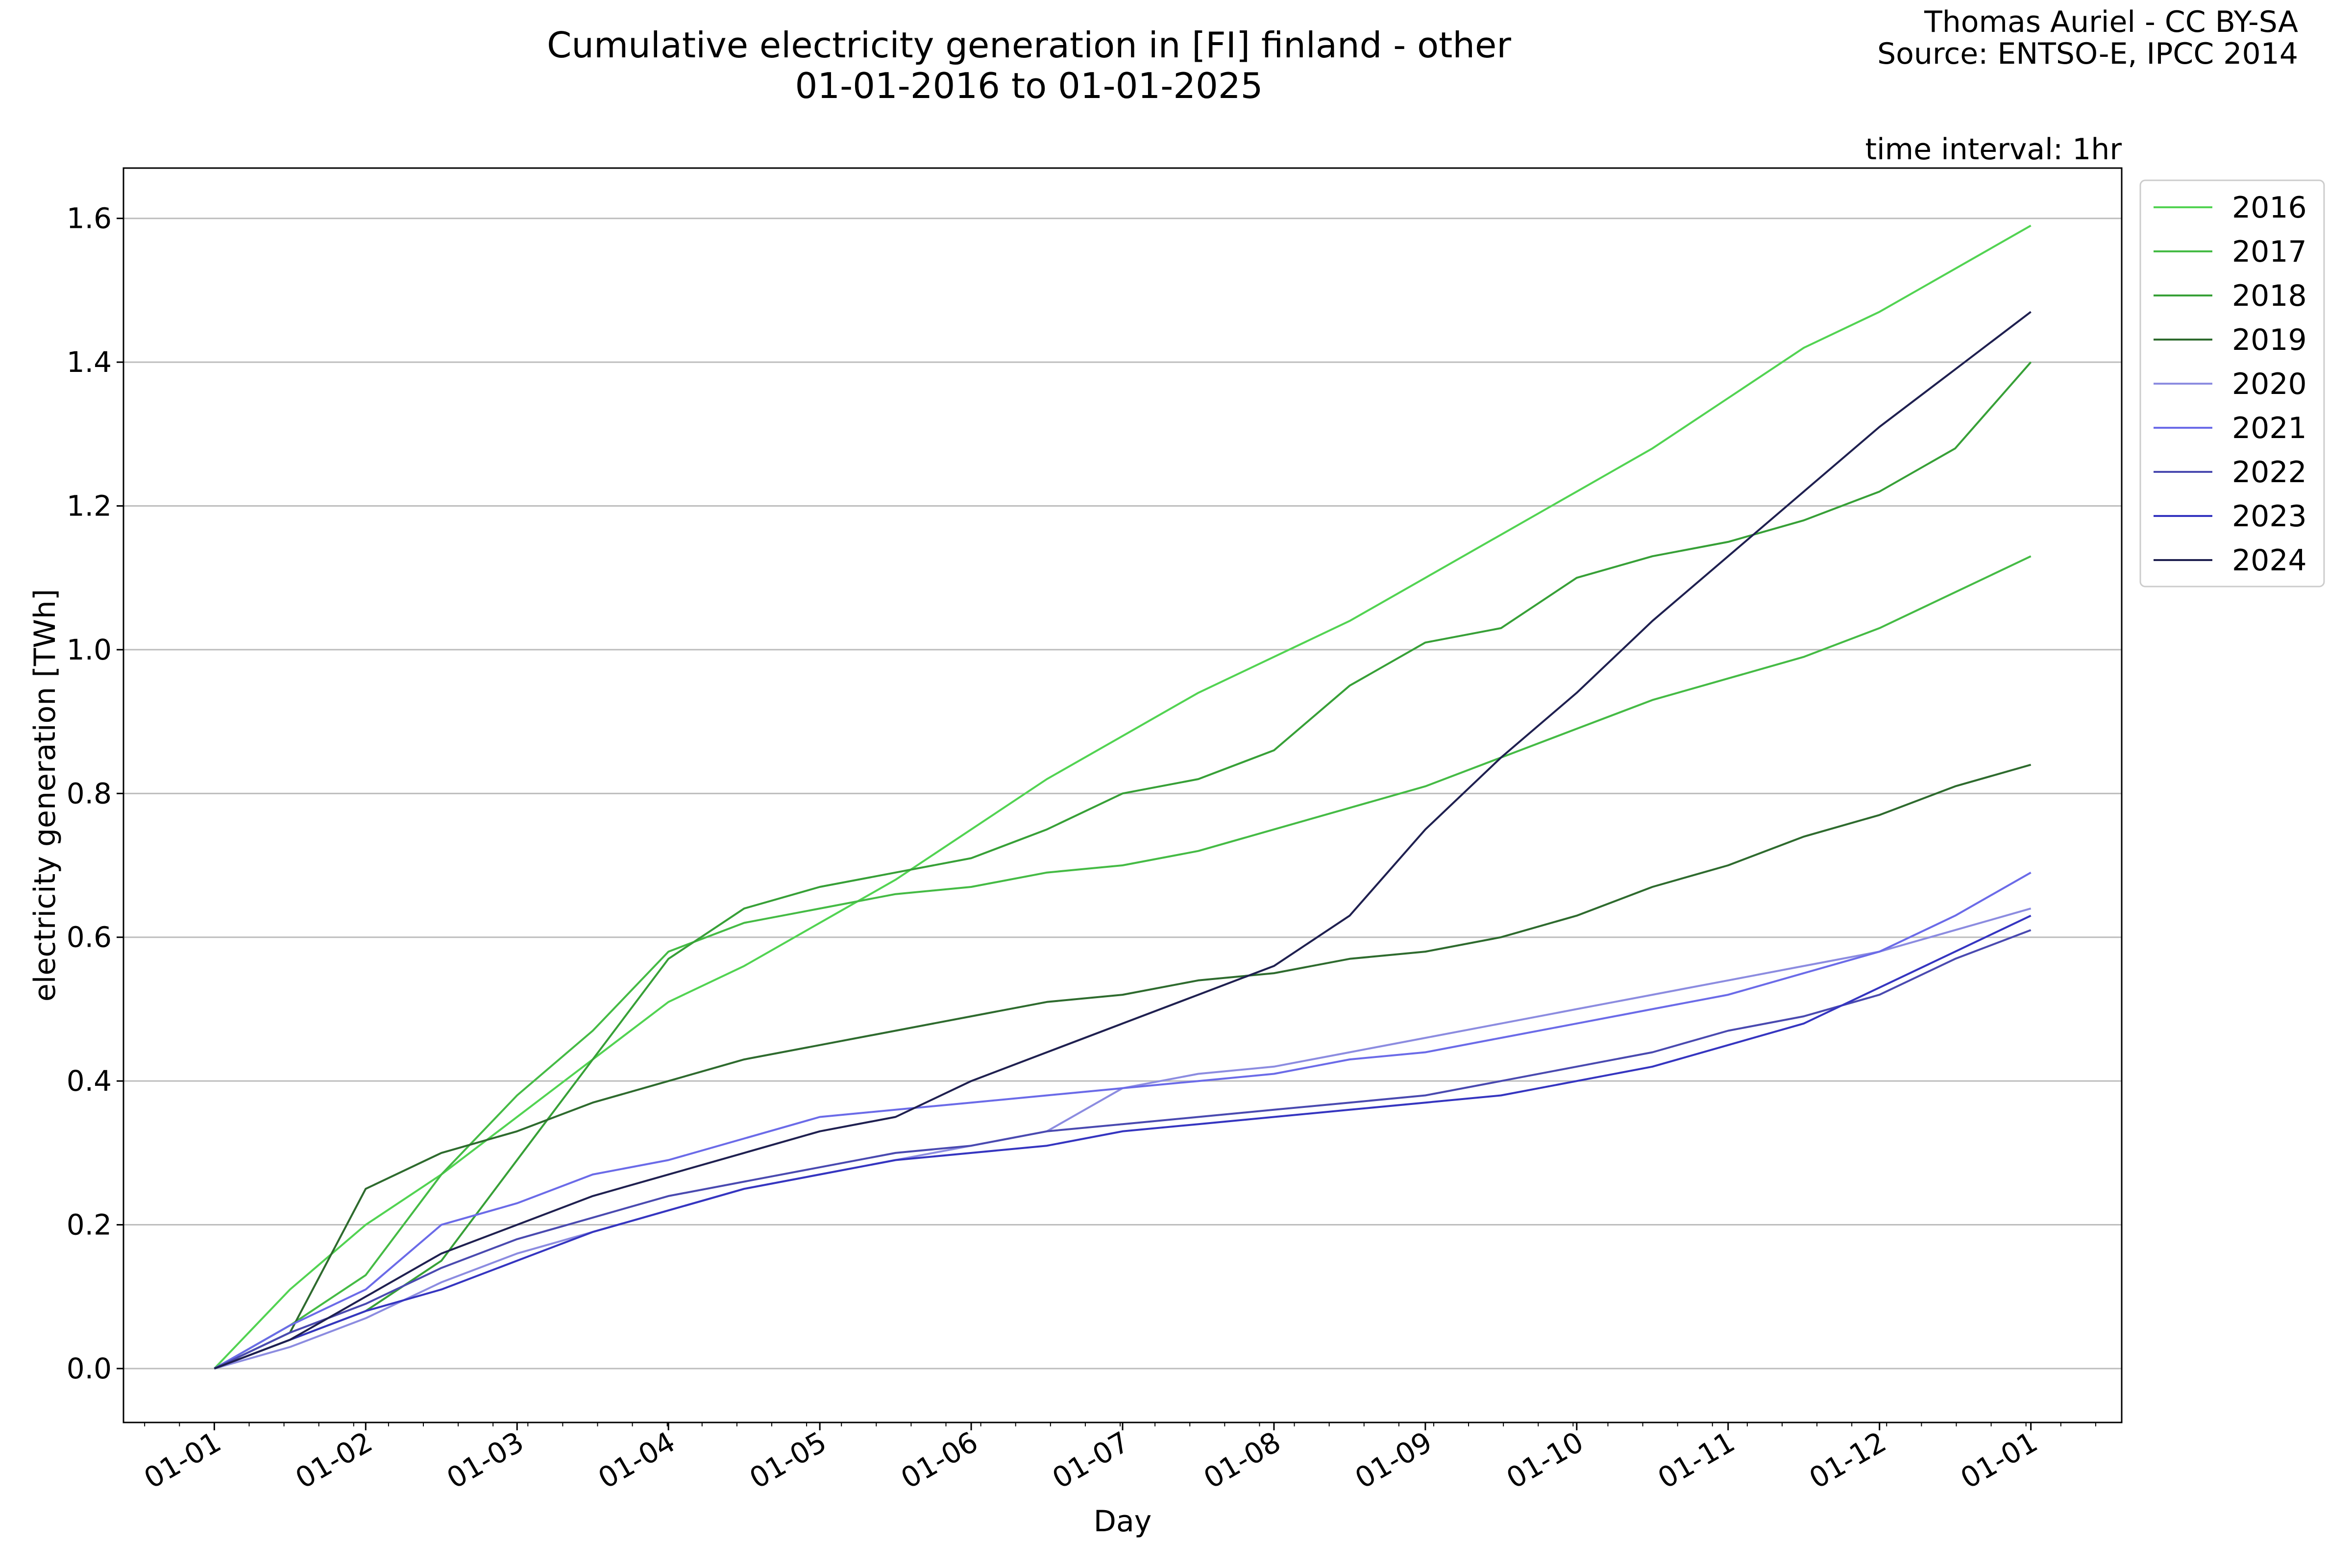 The image size is (2352, 1568). What do you see at coordinates (89, 1368) in the screenshot?
I see `y-tick-label: 0.0` at bounding box center [89, 1368].